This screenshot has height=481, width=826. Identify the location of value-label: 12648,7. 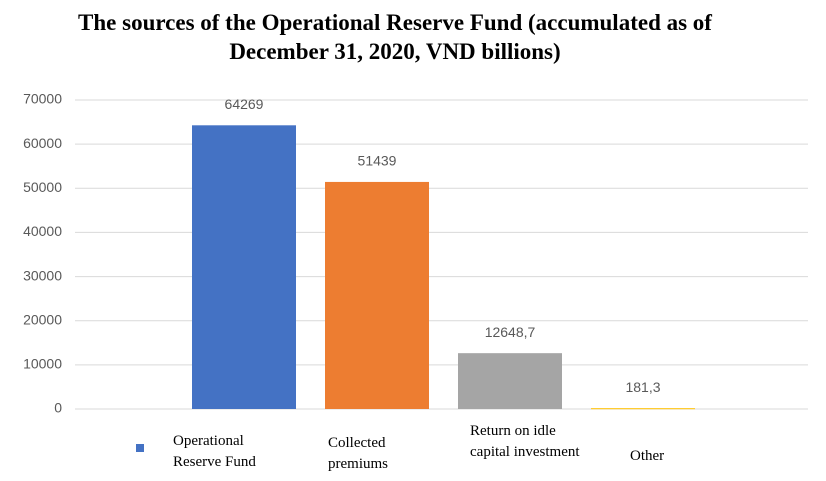
(510, 332).